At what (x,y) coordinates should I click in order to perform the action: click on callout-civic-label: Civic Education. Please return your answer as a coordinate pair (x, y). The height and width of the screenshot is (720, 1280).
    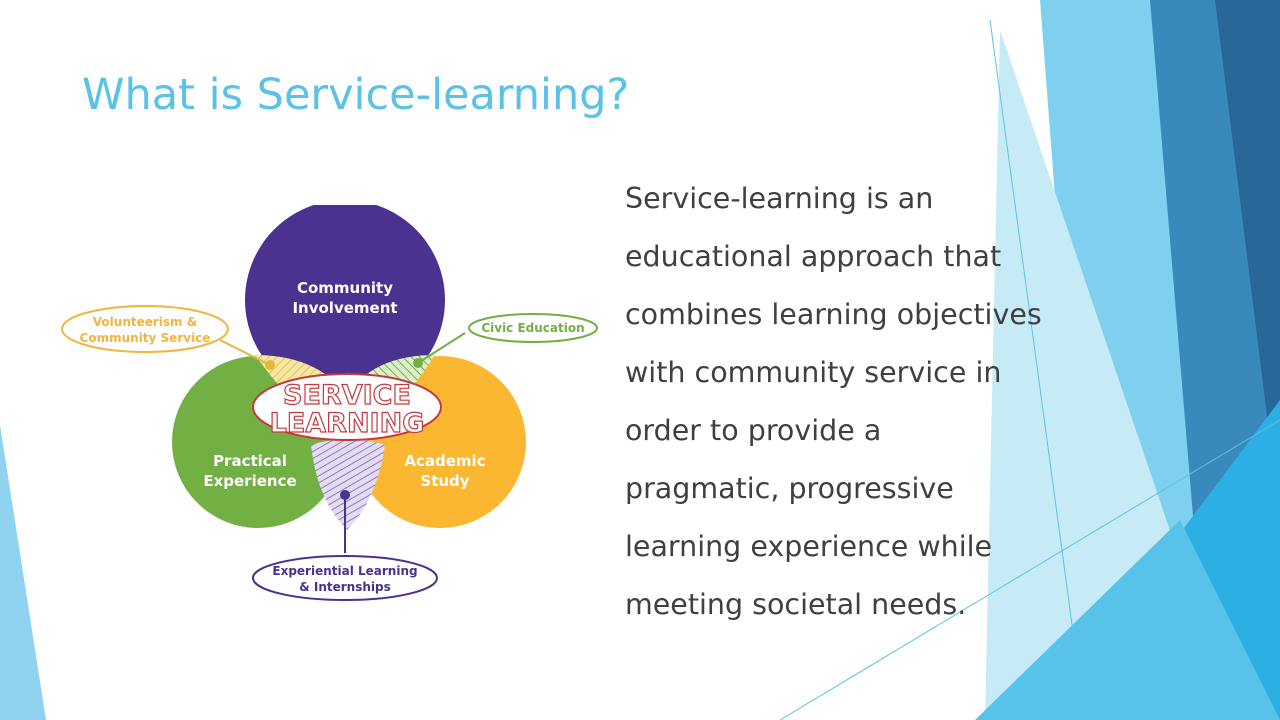
    Looking at the image, I should click on (532, 328).